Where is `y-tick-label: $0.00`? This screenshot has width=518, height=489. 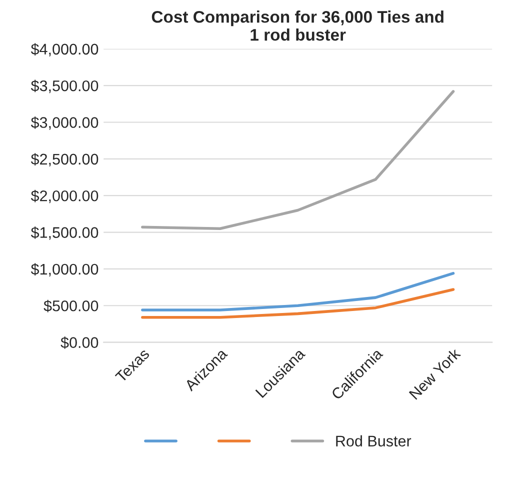
y-tick-label: $0.00 is located at coordinates (79, 342).